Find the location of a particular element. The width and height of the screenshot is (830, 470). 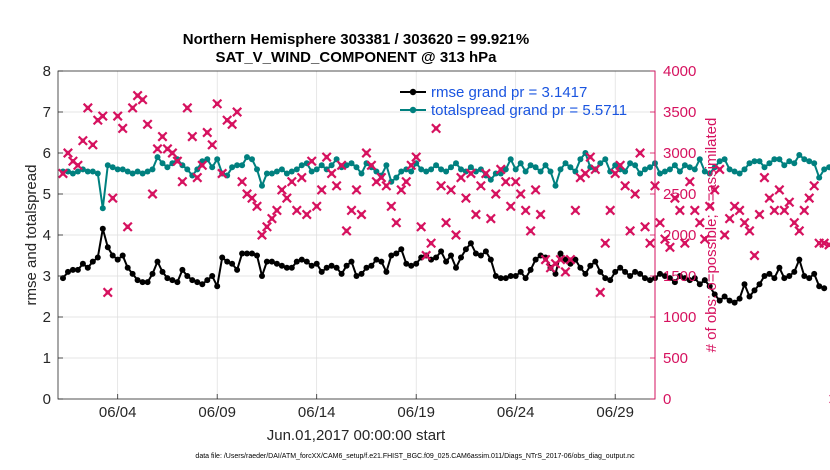

right-y-tick-label-4: 2000 is located at coordinates (679, 235).